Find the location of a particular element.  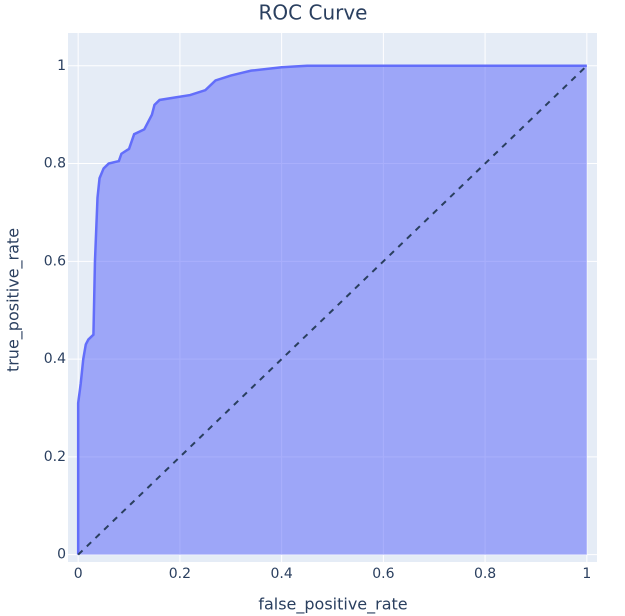

x-tick-label: 0 is located at coordinates (78, 574).